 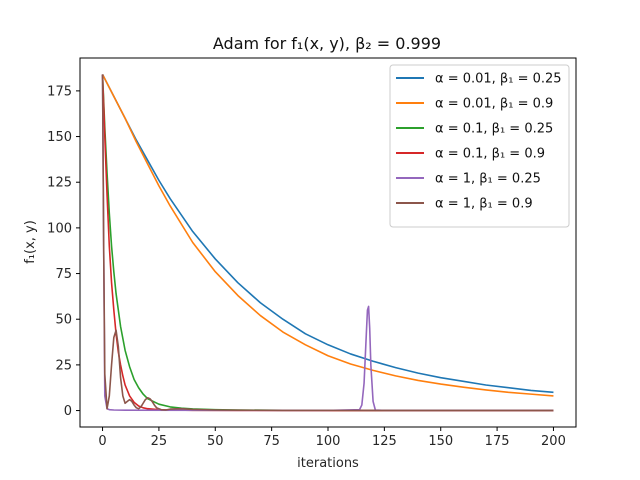 What do you see at coordinates (327, 43) in the screenshot?
I see `chart-title: Adam for f₁(x, y), β₂ = 0.999` at bounding box center [327, 43].